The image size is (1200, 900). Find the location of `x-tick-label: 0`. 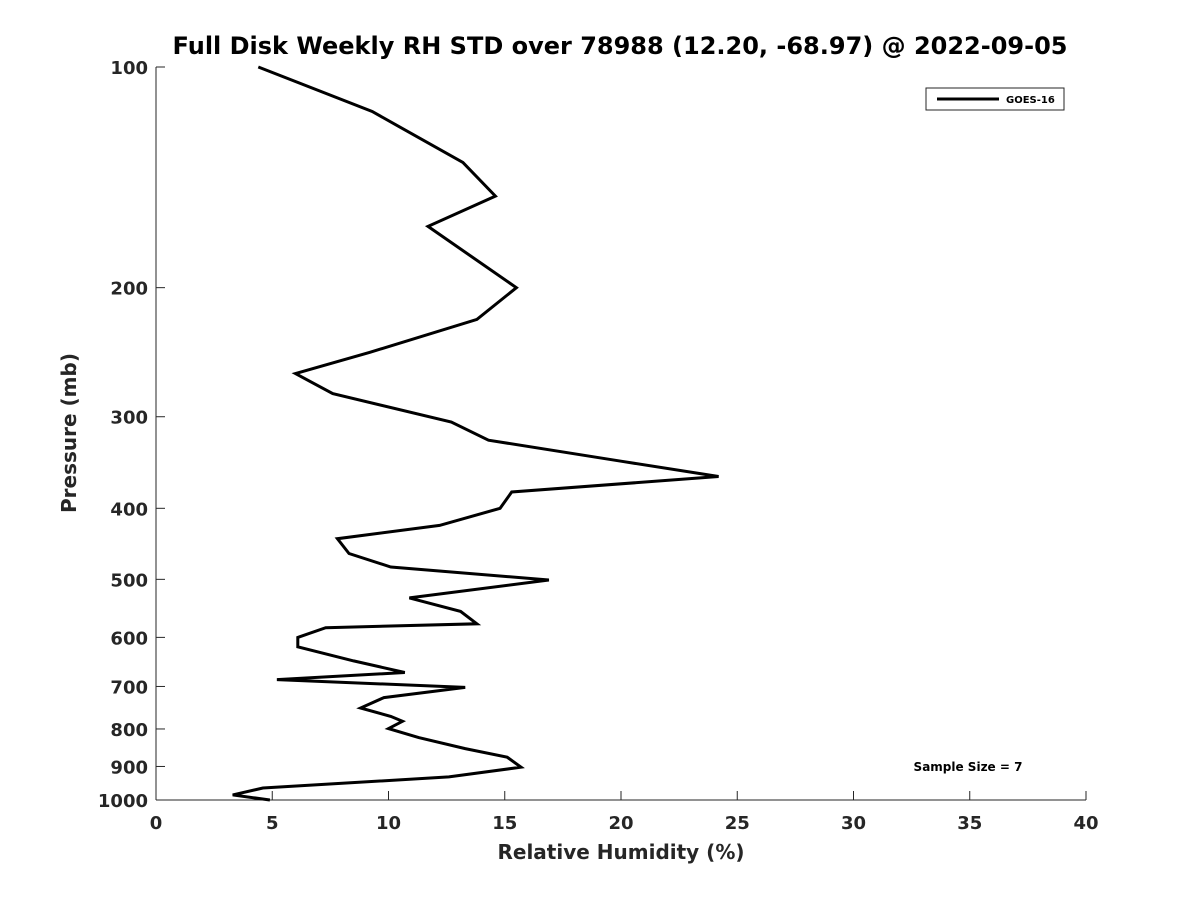

x-tick-label: 0 is located at coordinates (156, 823).